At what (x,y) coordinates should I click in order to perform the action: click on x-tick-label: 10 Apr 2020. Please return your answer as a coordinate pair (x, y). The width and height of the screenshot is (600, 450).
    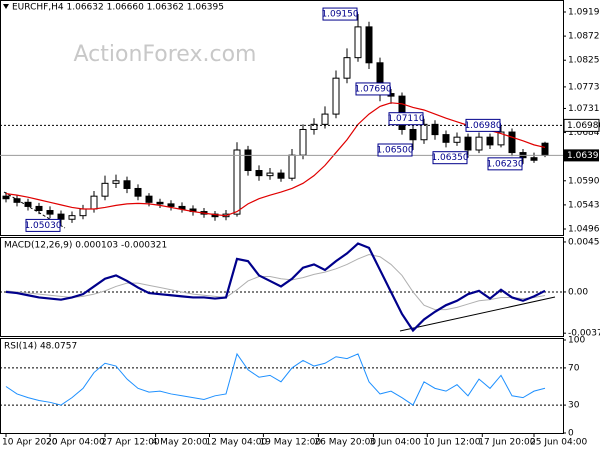
    Looking at the image, I should click on (30, 443).